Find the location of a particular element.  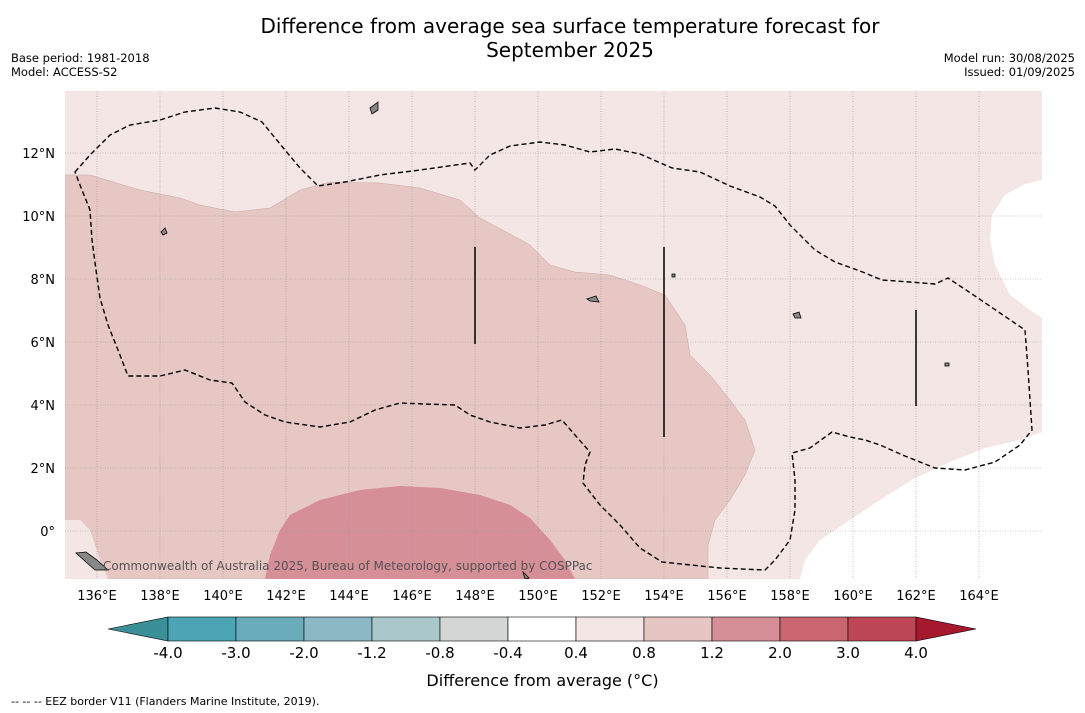

x-tick-150: 150°E is located at coordinates (538, 596).